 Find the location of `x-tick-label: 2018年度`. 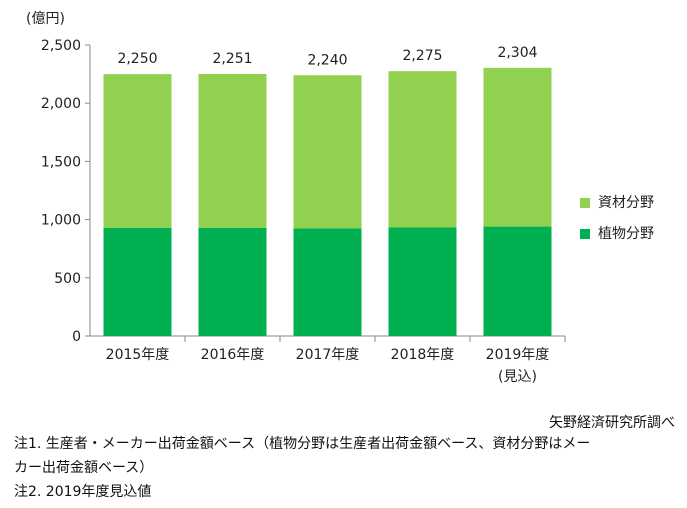

x-tick-label: 2018年度 is located at coordinates (423, 355).